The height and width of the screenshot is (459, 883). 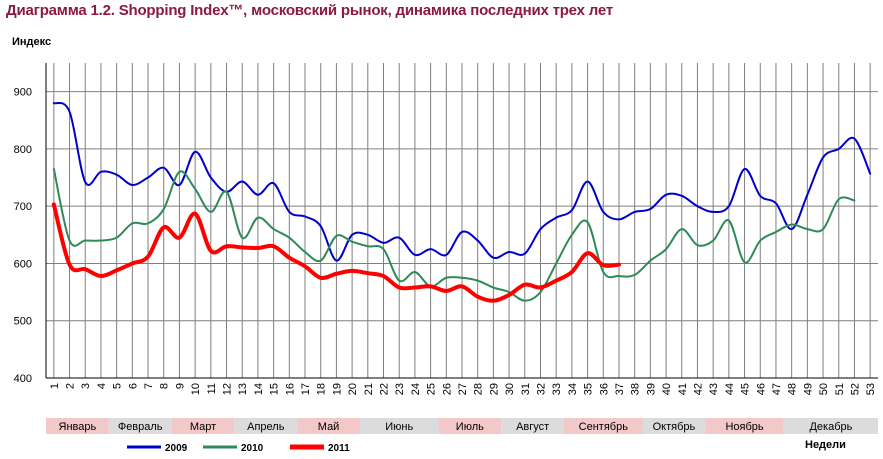 I want to click on month-label: Февраль, so click(x=140, y=427).